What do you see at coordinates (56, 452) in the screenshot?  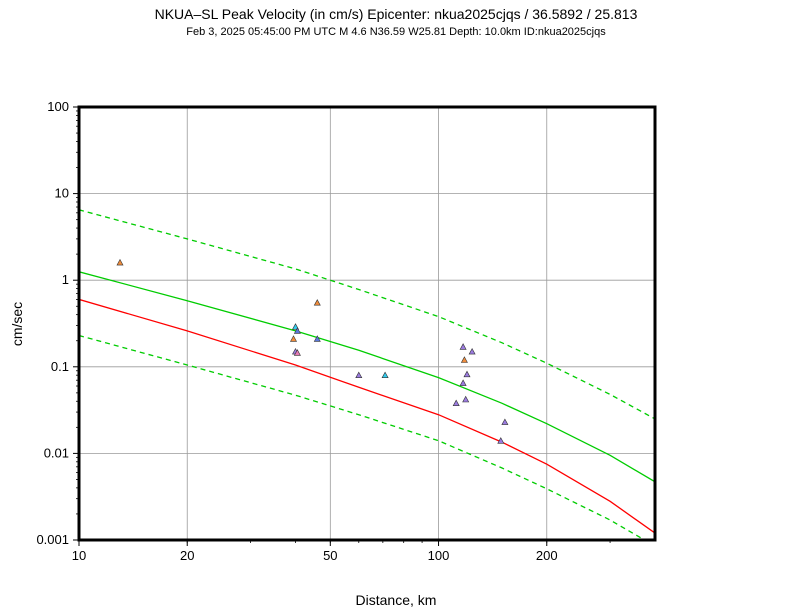 I see `y-tick-label: 0.01` at bounding box center [56, 452].